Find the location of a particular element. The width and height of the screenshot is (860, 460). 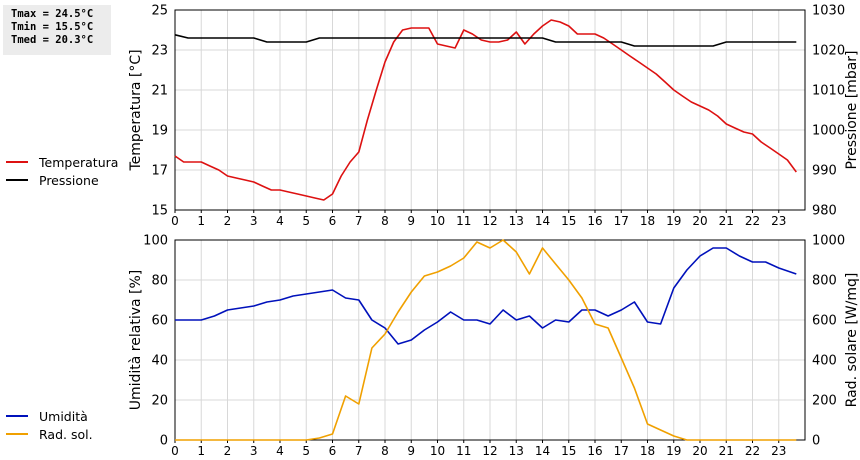

chart2-ylabel-left: Umidità relativa [%] is located at coordinates (136, 340).